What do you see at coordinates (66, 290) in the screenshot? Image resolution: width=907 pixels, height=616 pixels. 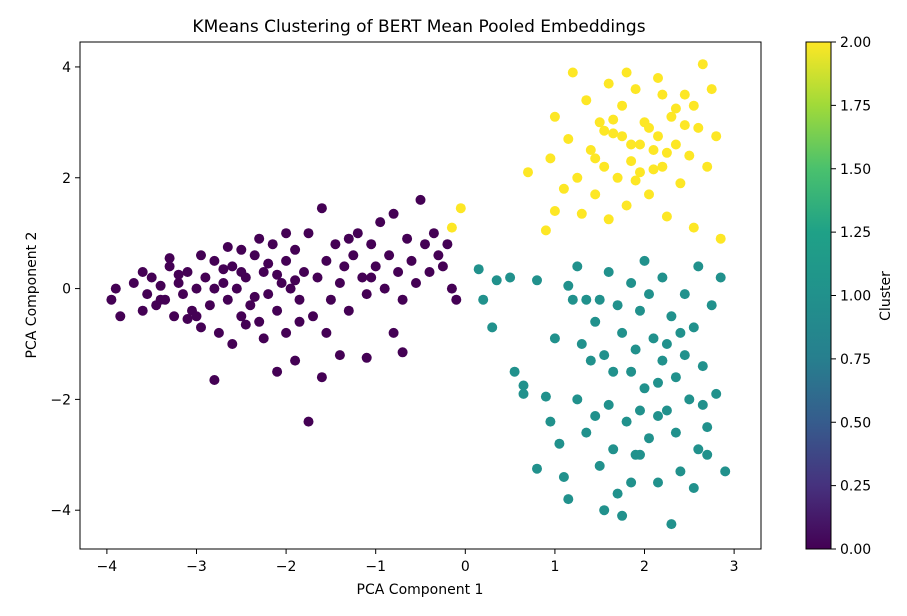 I see `y-tick-label: 0` at bounding box center [66, 290].